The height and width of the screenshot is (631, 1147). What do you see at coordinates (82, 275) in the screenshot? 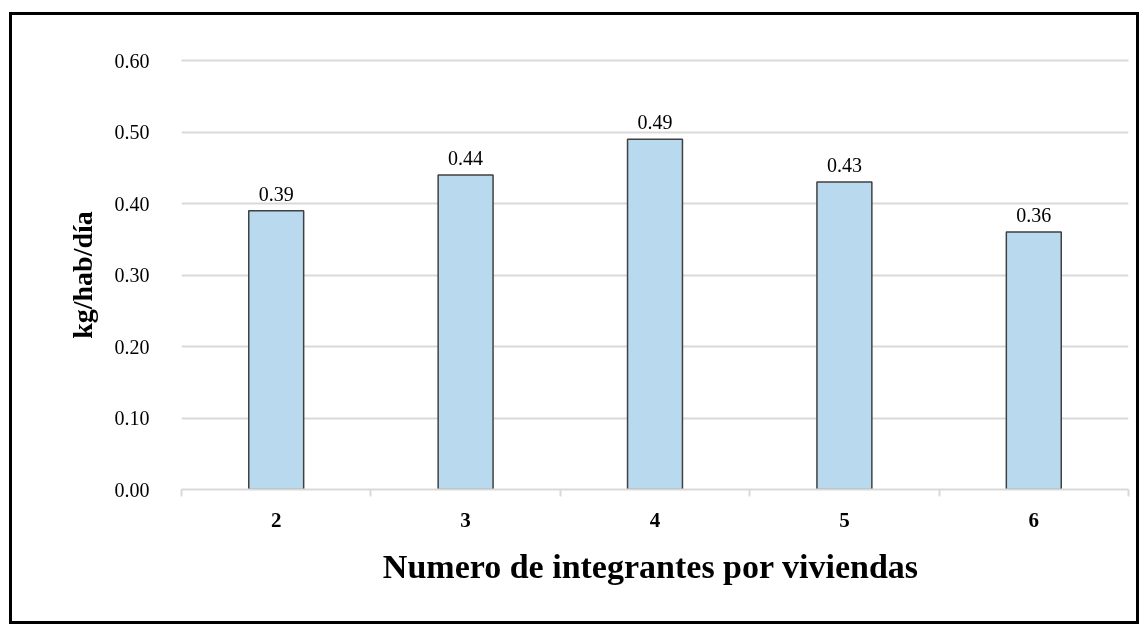
I see `y-axis-title: kg/hab/día` at bounding box center [82, 275].